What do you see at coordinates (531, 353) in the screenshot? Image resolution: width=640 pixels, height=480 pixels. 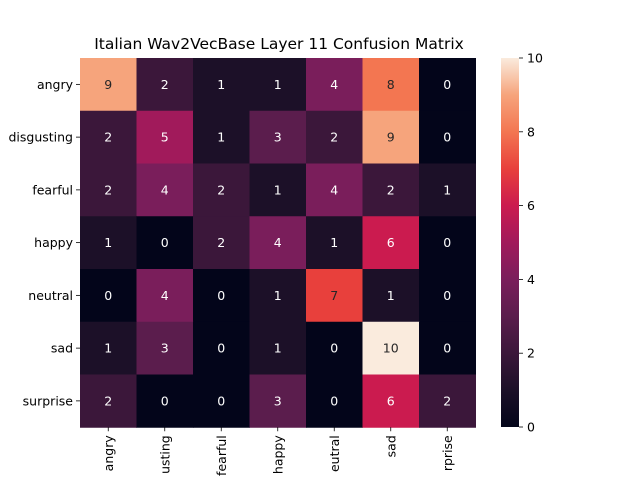 I see `colorbar-tick-label: 2` at bounding box center [531, 353].